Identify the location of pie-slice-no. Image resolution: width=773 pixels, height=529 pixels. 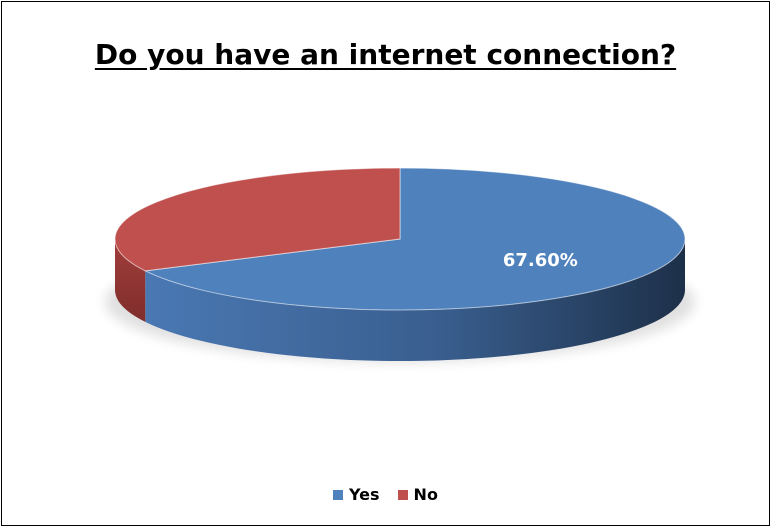
(257, 219).